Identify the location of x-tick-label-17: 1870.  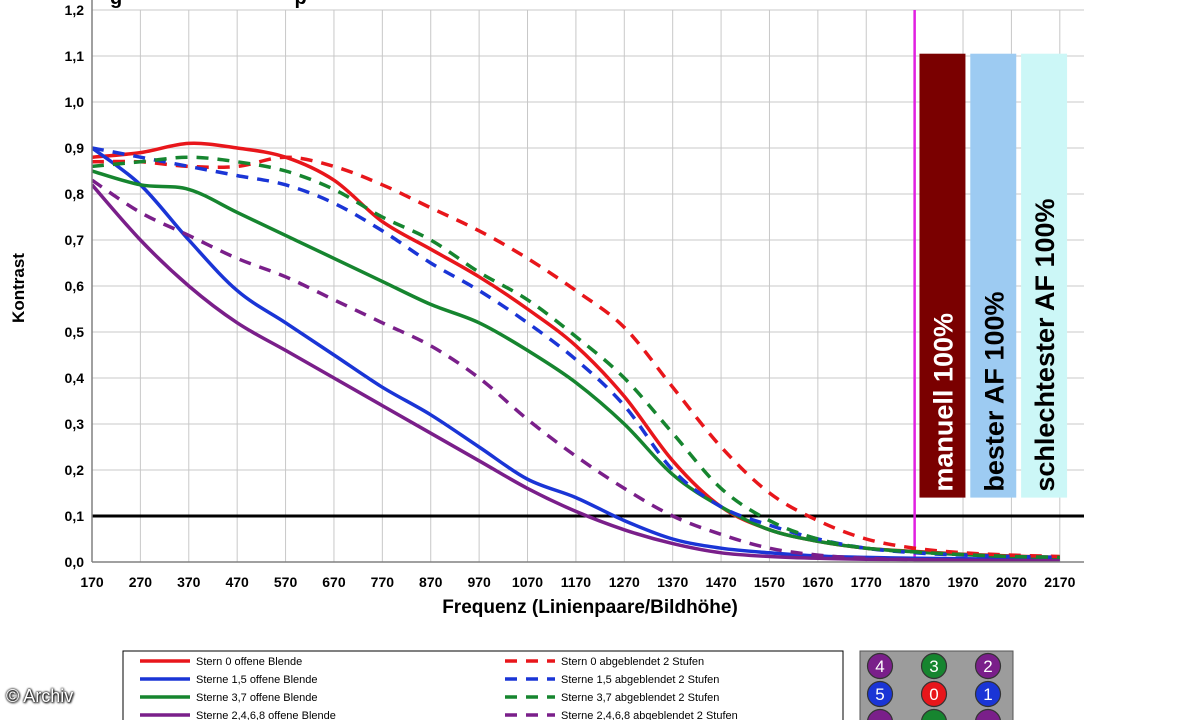
(914, 582).